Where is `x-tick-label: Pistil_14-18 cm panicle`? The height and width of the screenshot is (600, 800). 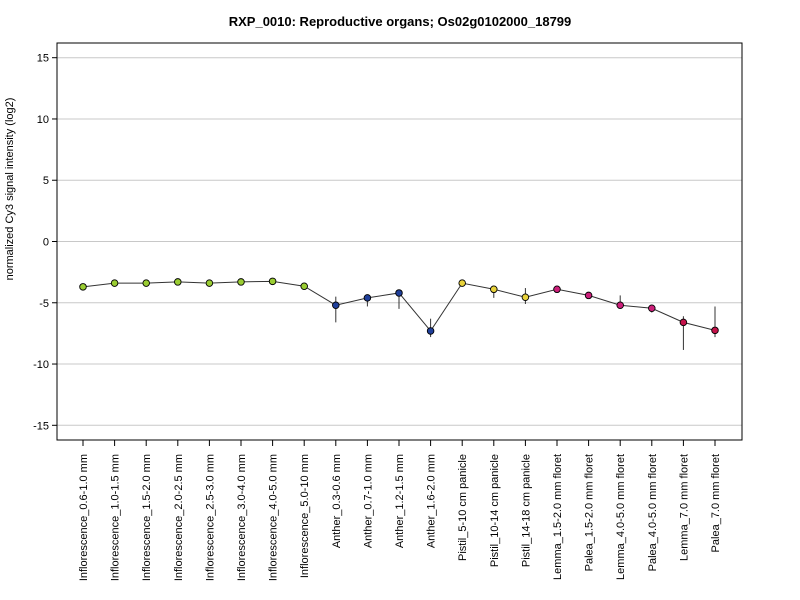
x-tick-label: Pistil_14-18 cm panicle is located at coordinates (526, 510).